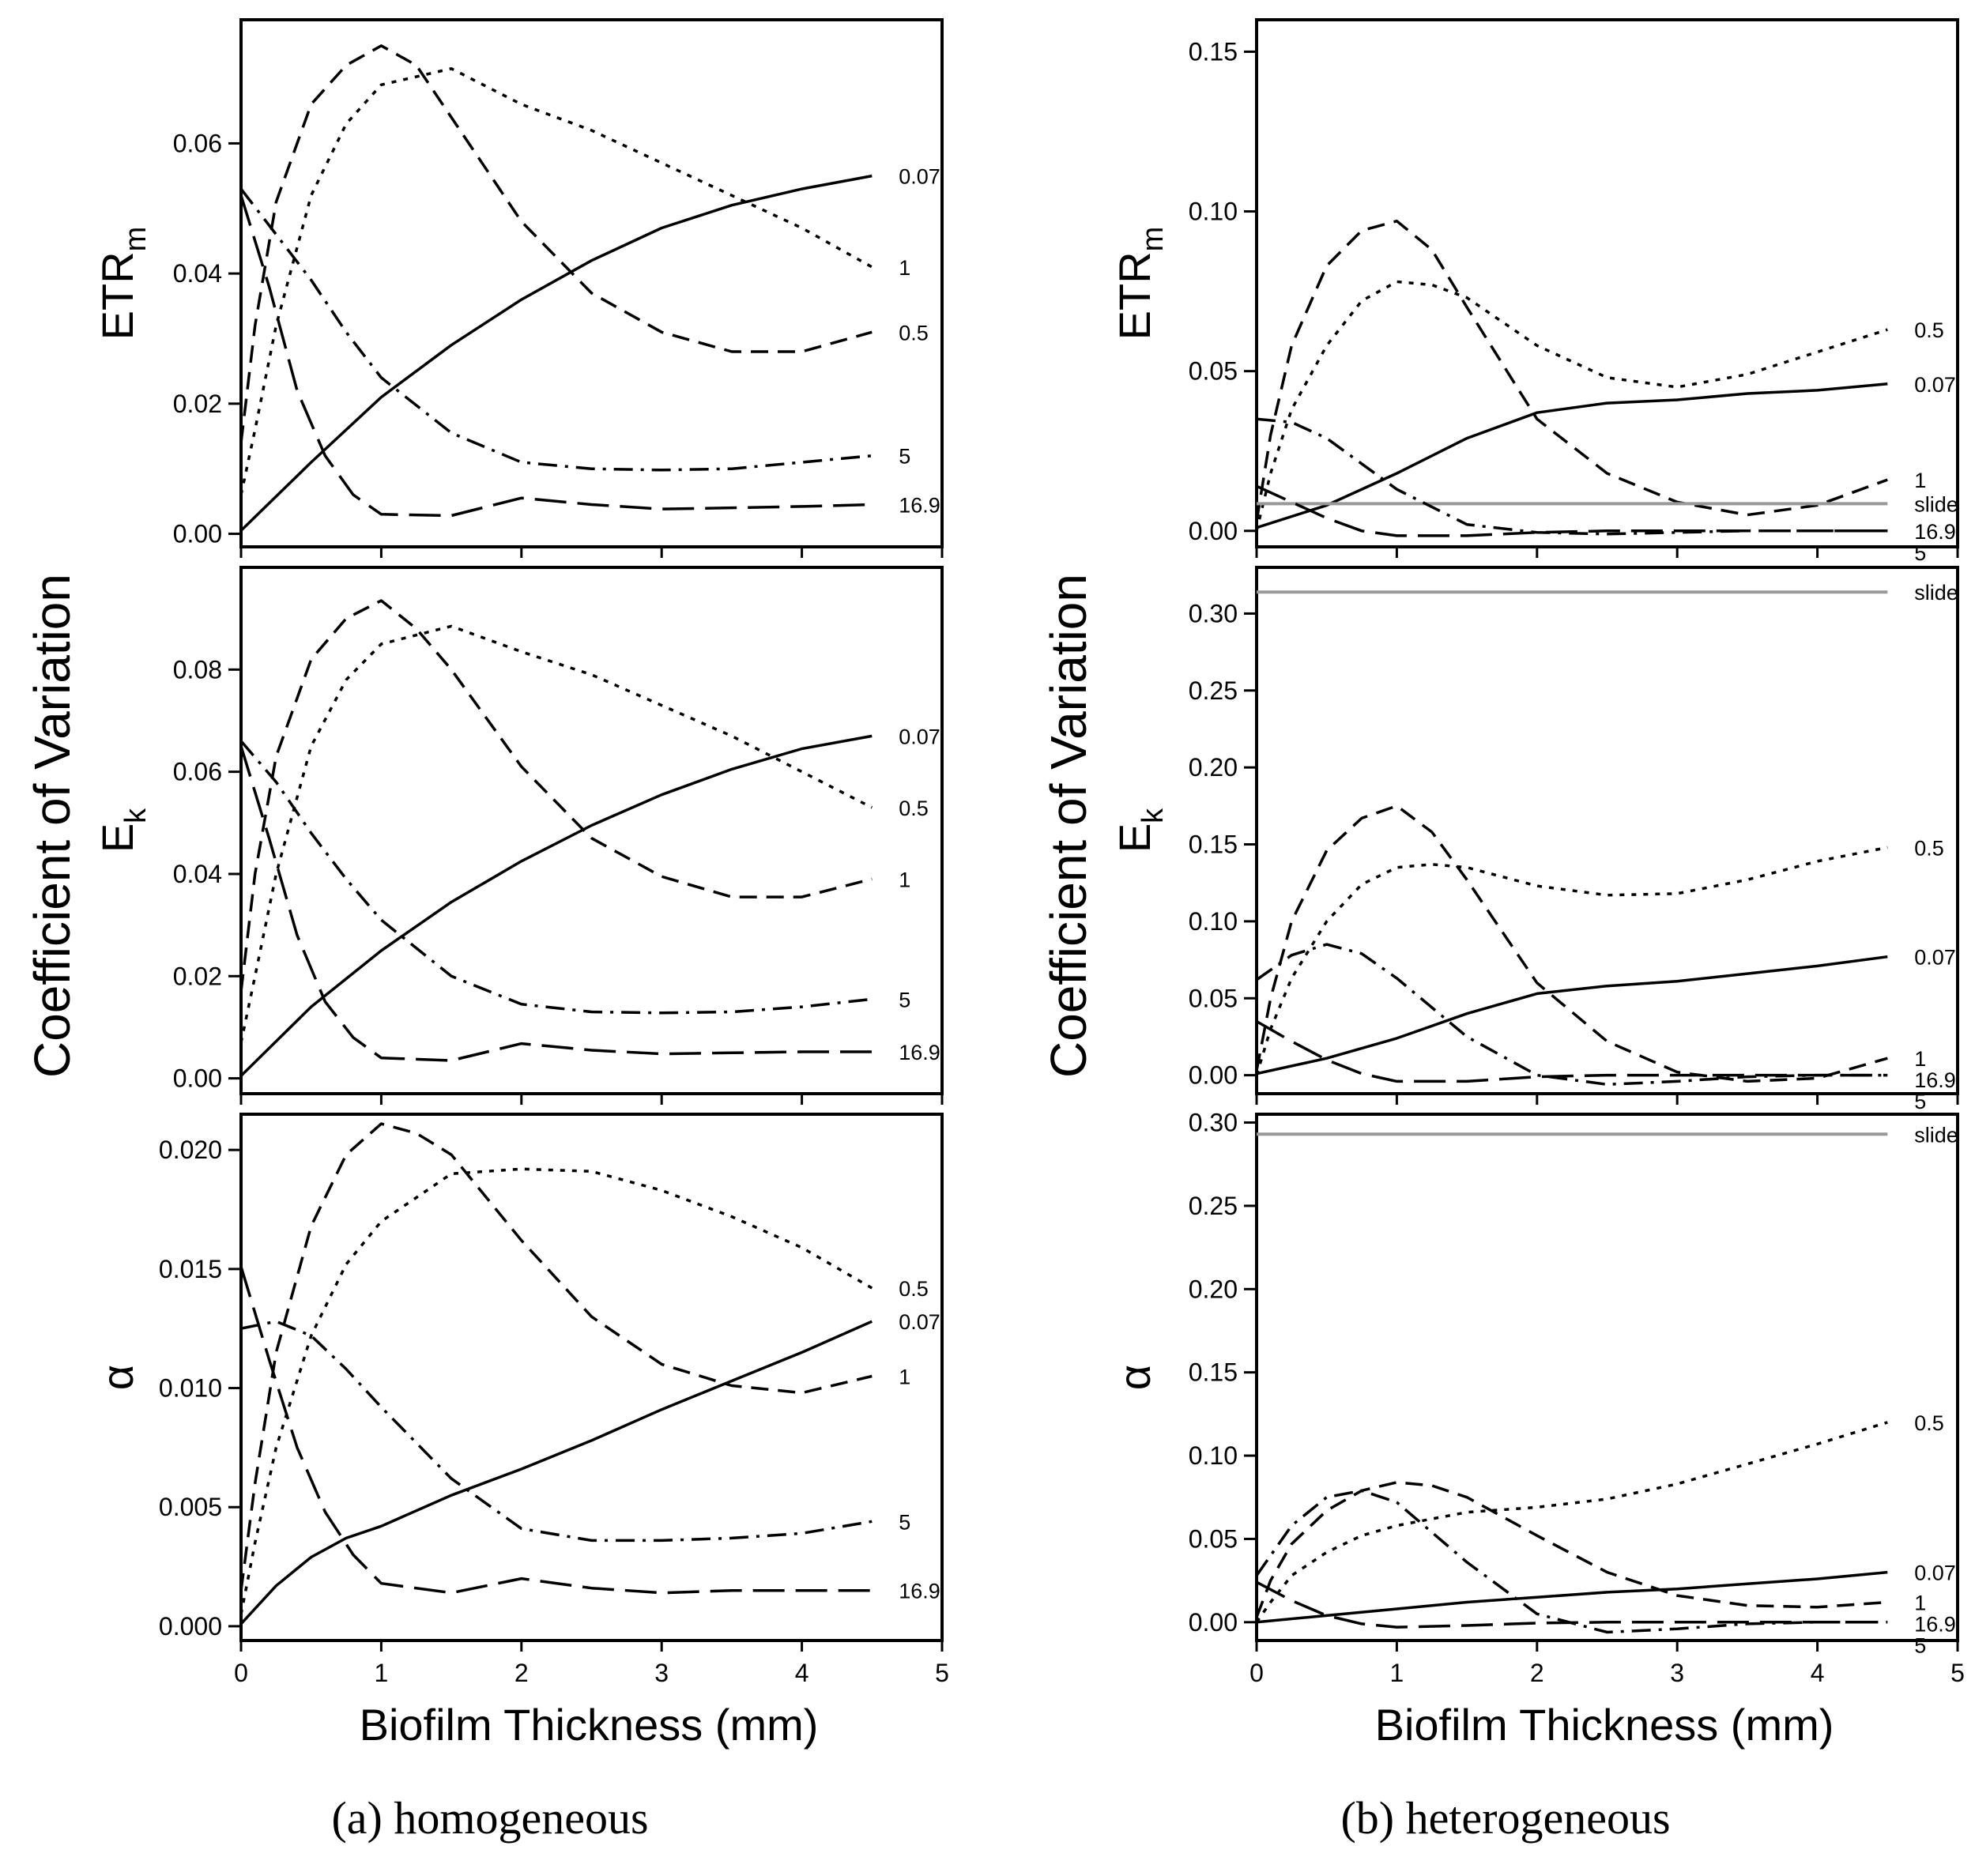  What do you see at coordinates (1134, 838) in the screenshot?
I see `y-axis-label-main: E` at bounding box center [1134, 838].